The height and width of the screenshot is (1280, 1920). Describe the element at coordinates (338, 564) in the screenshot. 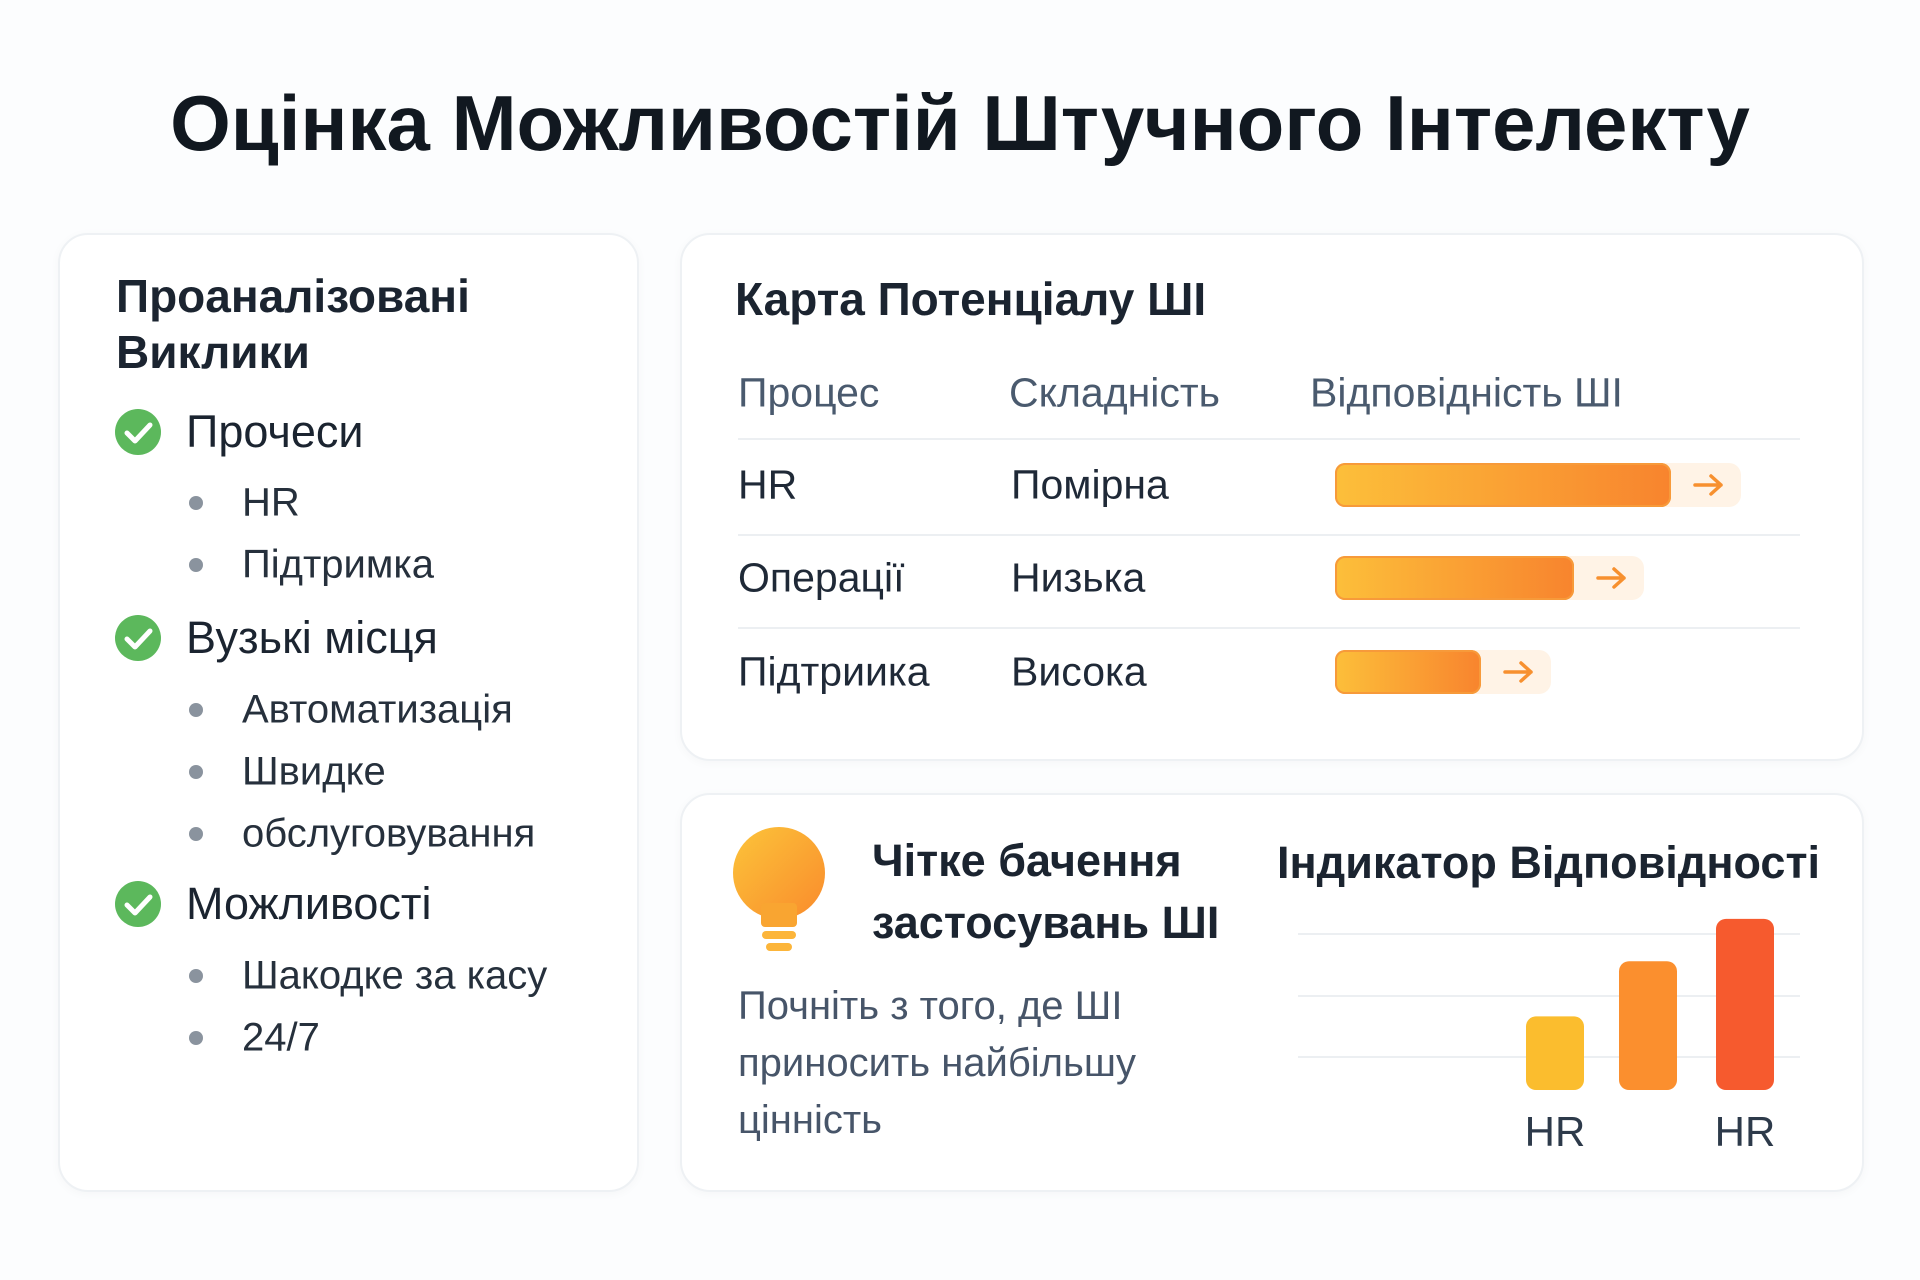

I see `item: Підтримка` at that location.